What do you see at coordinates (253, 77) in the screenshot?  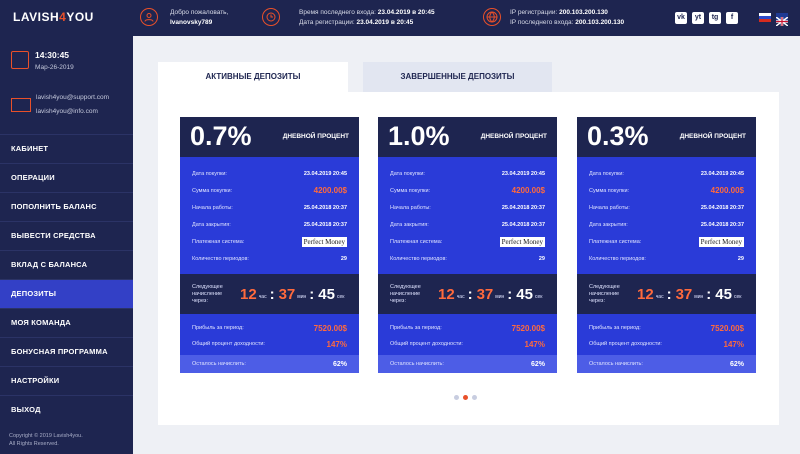 I see `tab-active-deposits: АКТИВНЫЕ ДЕПОЗИТЫ` at bounding box center [253, 77].